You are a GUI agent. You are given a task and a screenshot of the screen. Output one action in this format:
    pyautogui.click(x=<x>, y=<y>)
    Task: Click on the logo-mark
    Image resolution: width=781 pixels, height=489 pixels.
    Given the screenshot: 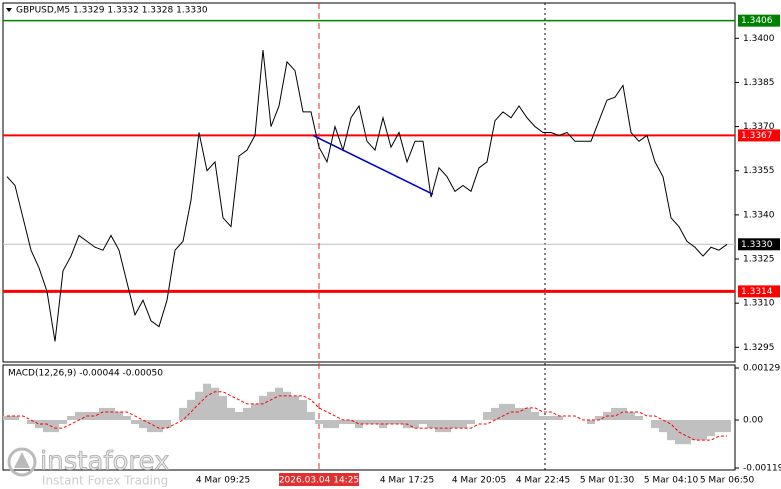 What is the action you would take?
    pyautogui.click(x=22, y=460)
    